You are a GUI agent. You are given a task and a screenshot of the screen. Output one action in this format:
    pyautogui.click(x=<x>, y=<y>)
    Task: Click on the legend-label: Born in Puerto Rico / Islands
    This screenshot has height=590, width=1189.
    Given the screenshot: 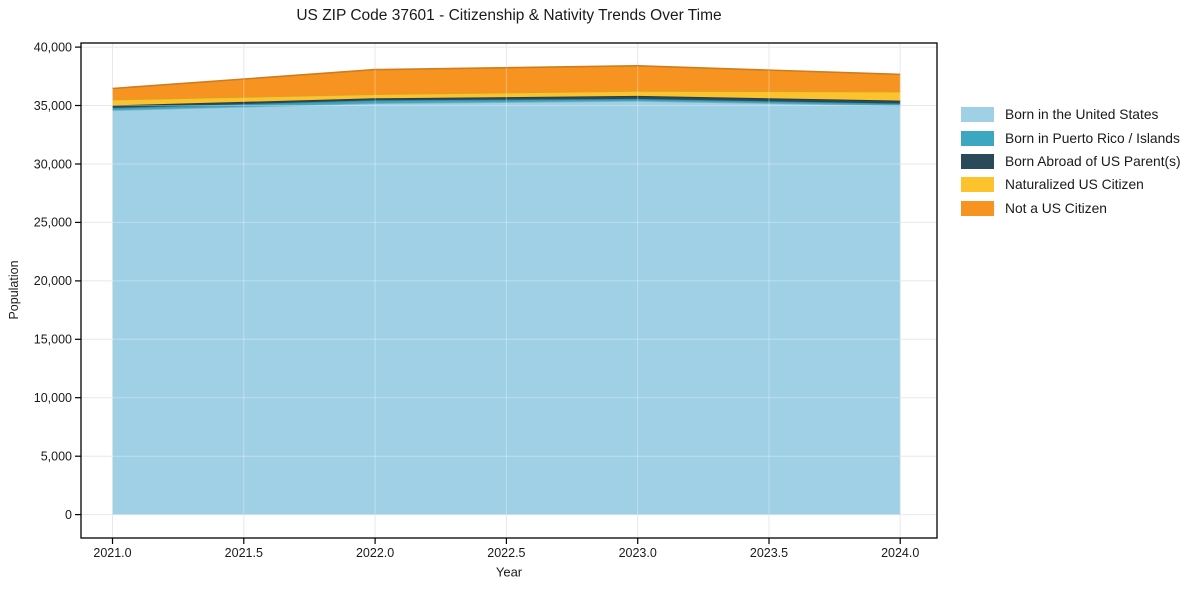 What is the action you would take?
    pyautogui.click(x=1092, y=138)
    